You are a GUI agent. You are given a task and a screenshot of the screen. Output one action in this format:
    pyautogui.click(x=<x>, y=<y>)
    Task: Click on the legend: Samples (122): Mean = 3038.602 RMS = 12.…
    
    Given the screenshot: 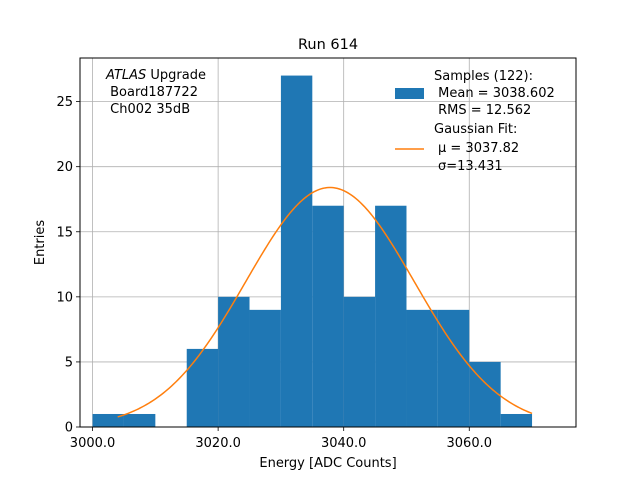 What is the action you would take?
    pyautogui.click(x=475, y=121)
    